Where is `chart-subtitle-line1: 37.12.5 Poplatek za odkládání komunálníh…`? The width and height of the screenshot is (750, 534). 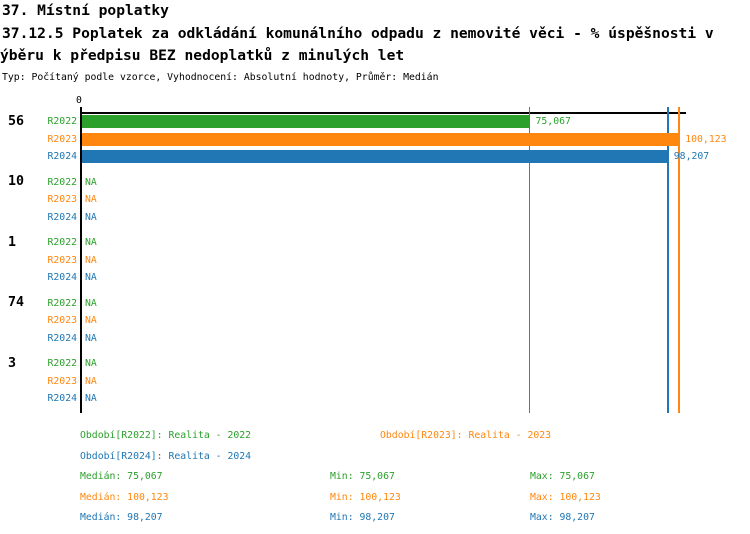 chart-subtitle-line1: 37.12.5 Poplatek za odkládání komunálníh… is located at coordinates (358, 33).